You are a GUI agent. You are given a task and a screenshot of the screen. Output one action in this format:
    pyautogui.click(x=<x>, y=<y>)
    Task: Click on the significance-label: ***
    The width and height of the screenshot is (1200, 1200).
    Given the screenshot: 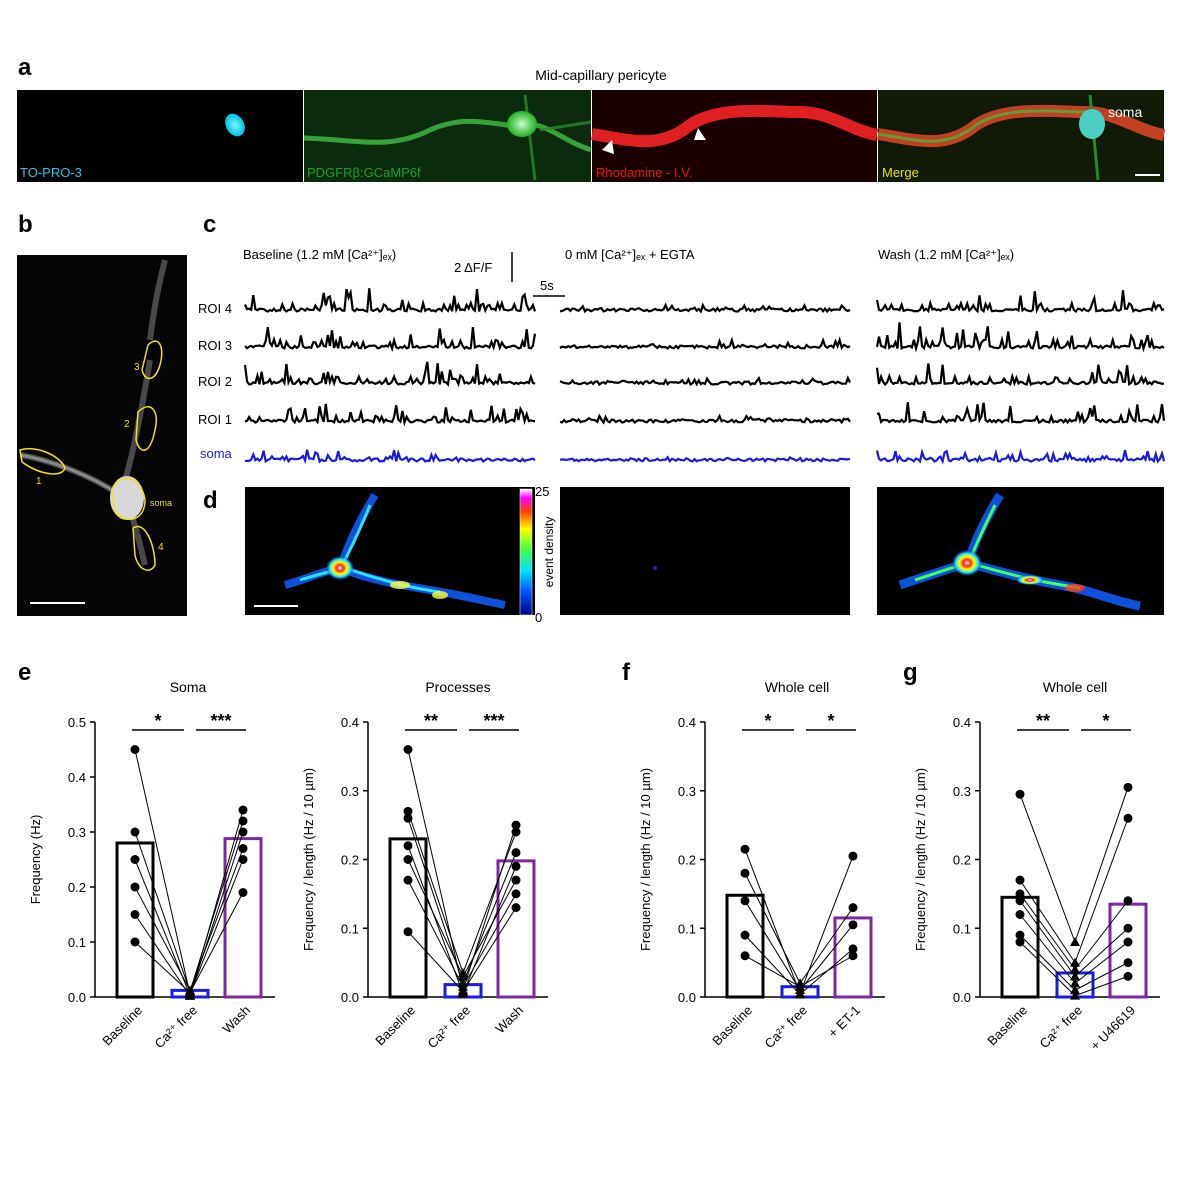 What is the action you would take?
    pyautogui.click(x=493, y=721)
    